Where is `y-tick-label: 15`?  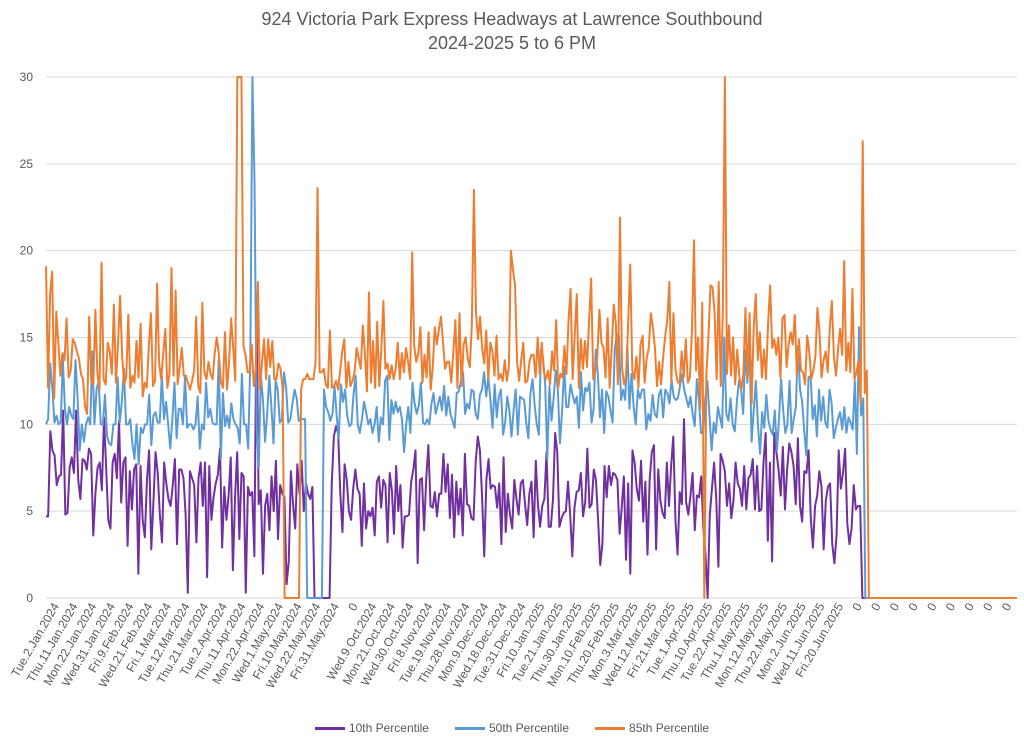 y-tick-label: 15 is located at coordinates (27, 338).